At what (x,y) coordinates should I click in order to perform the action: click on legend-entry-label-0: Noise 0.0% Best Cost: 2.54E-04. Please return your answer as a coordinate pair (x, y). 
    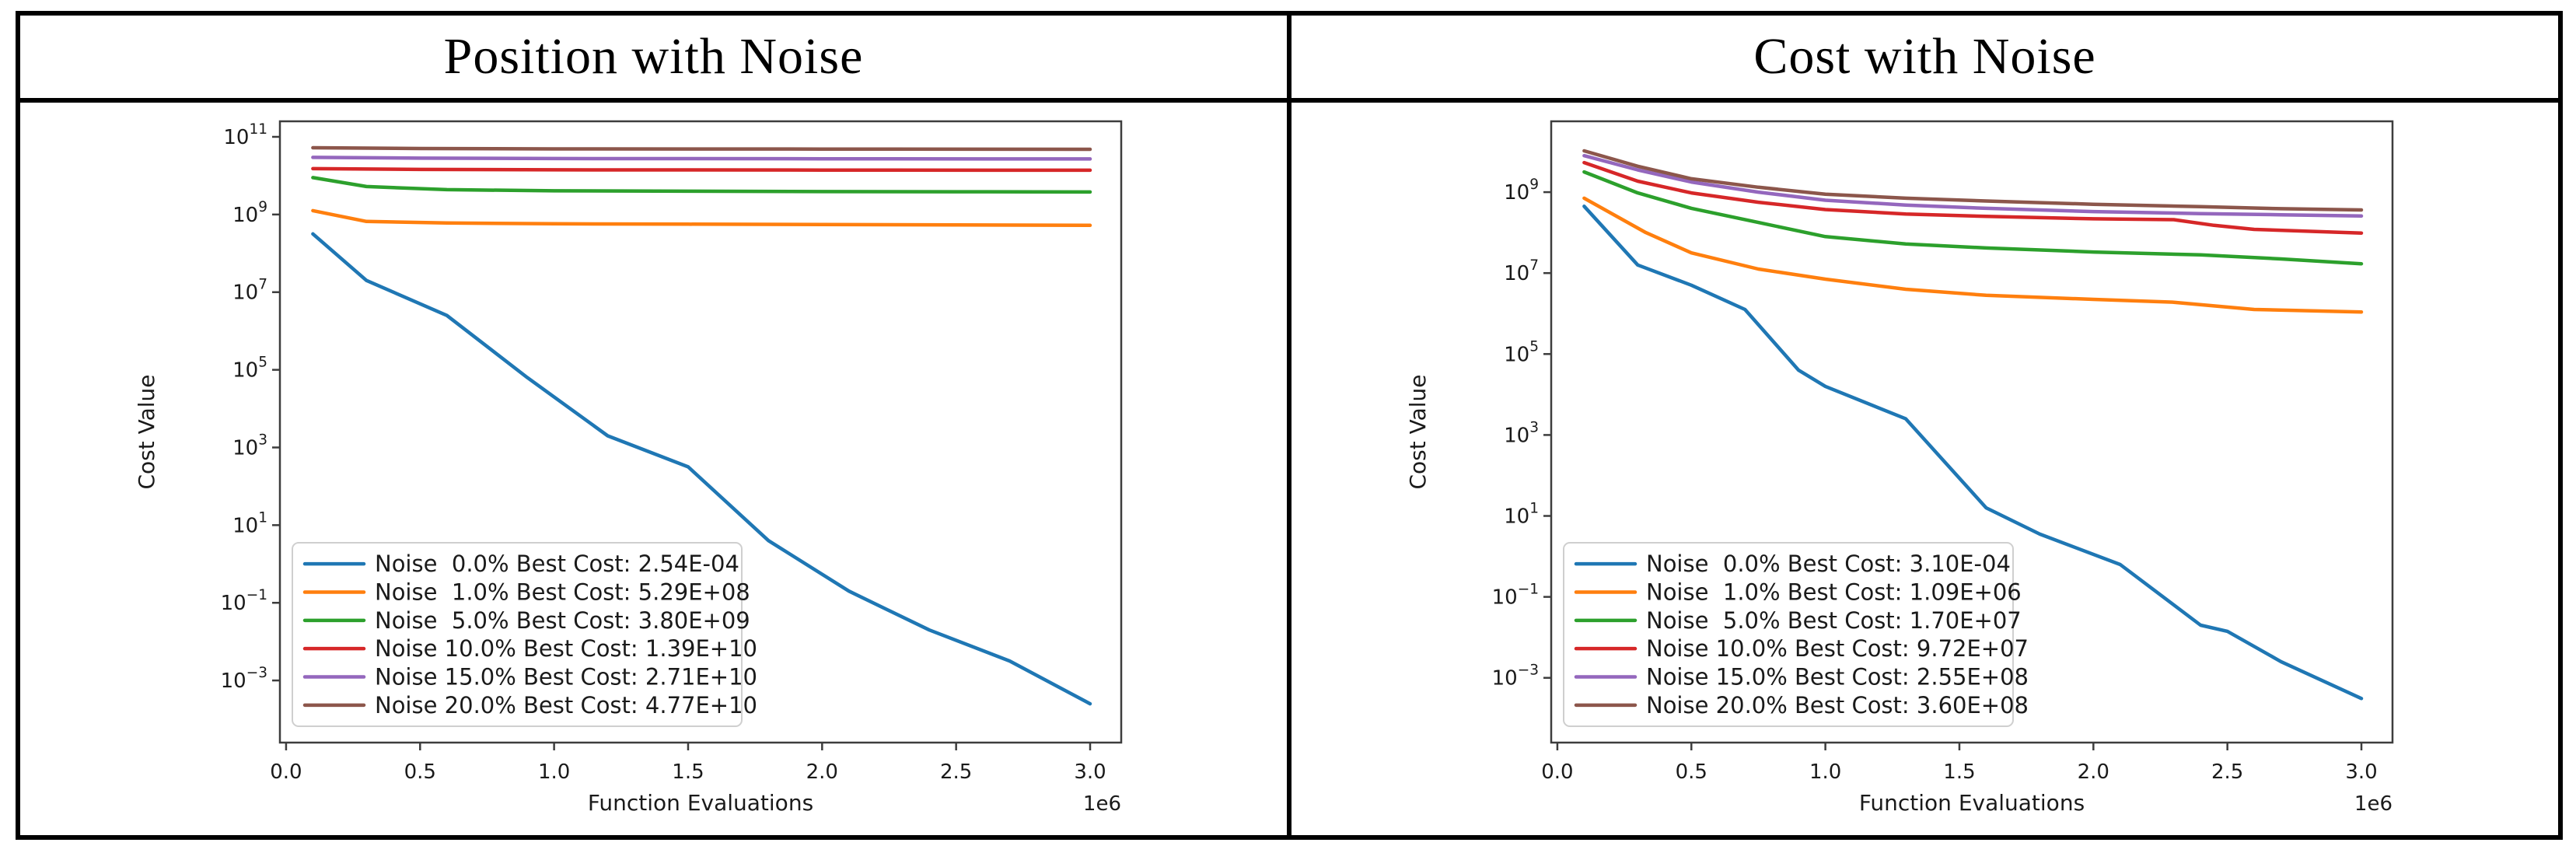
    Looking at the image, I should click on (557, 564).